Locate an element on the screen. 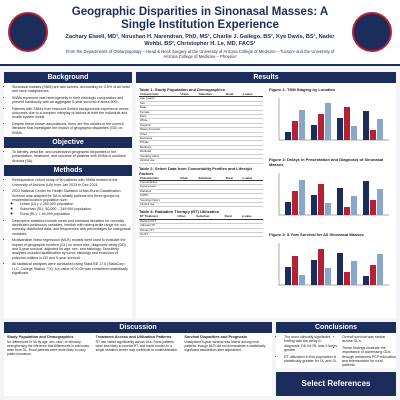 Image resolution: width=400 pixels, height=400 pixels. figure-title: Figure 1: TNM Staging by Location is located at coordinates (302, 89).